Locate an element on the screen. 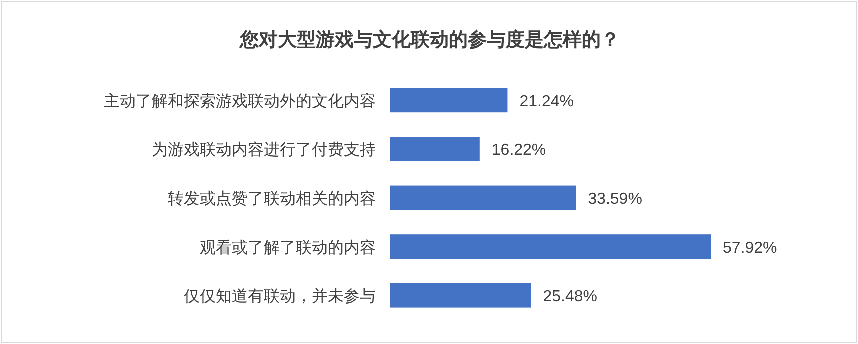 Image resolution: width=858 pixels, height=344 pixels. y-tick-label: 主动了解和探索游戏联动外的文化内容 is located at coordinates (240, 101).